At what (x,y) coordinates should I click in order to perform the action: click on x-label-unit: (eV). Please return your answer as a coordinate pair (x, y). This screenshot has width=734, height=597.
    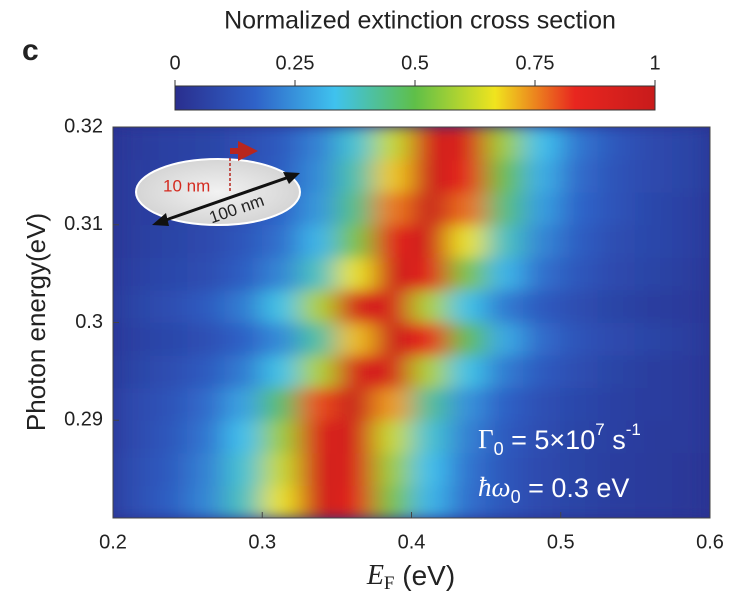
    Looking at the image, I should click on (425, 575).